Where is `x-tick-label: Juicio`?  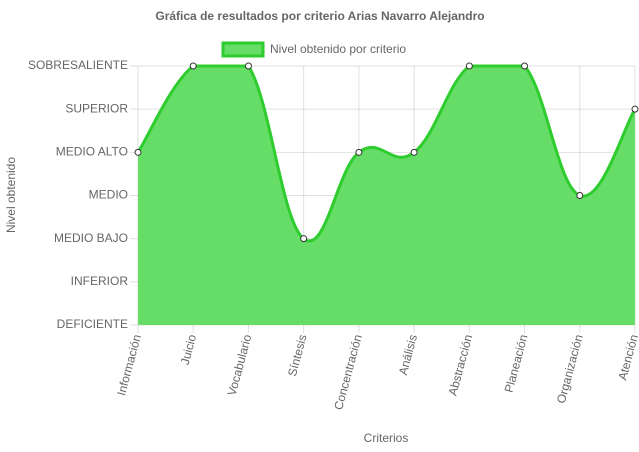 x-tick-label: Juicio is located at coordinates (189, 350).